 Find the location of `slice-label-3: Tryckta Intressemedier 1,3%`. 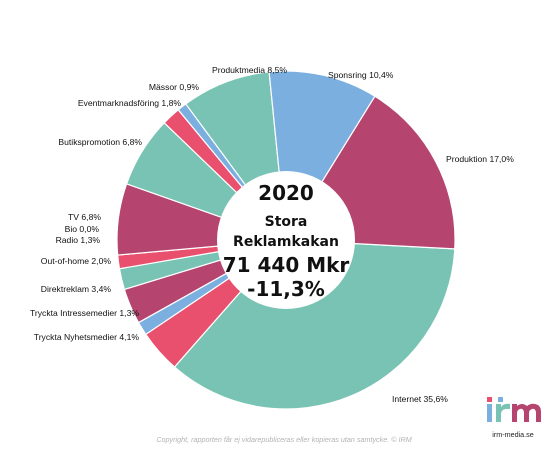

slice-label-3: Tryckta Intressemedier 1,3% is located at coordinates (84, 313).